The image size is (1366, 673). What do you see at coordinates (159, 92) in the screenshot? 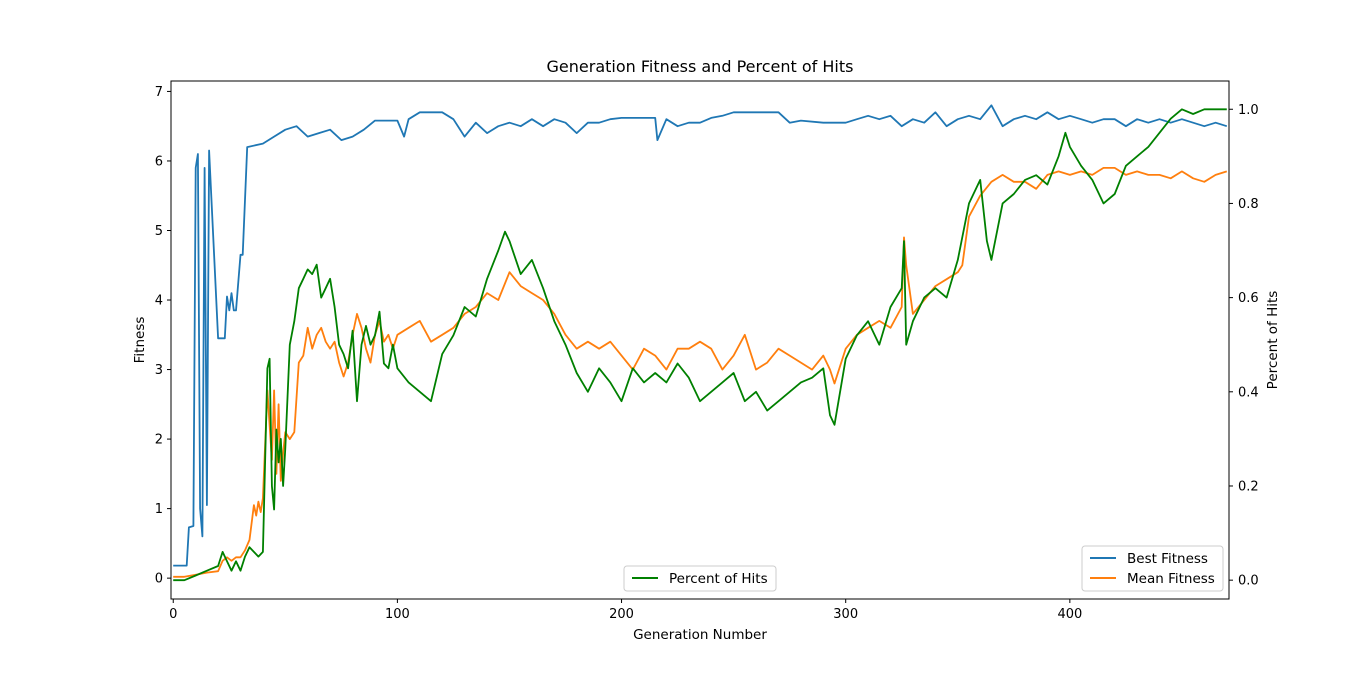
I see `y-left-tick-label: 7` at bounding box center [159, 92].